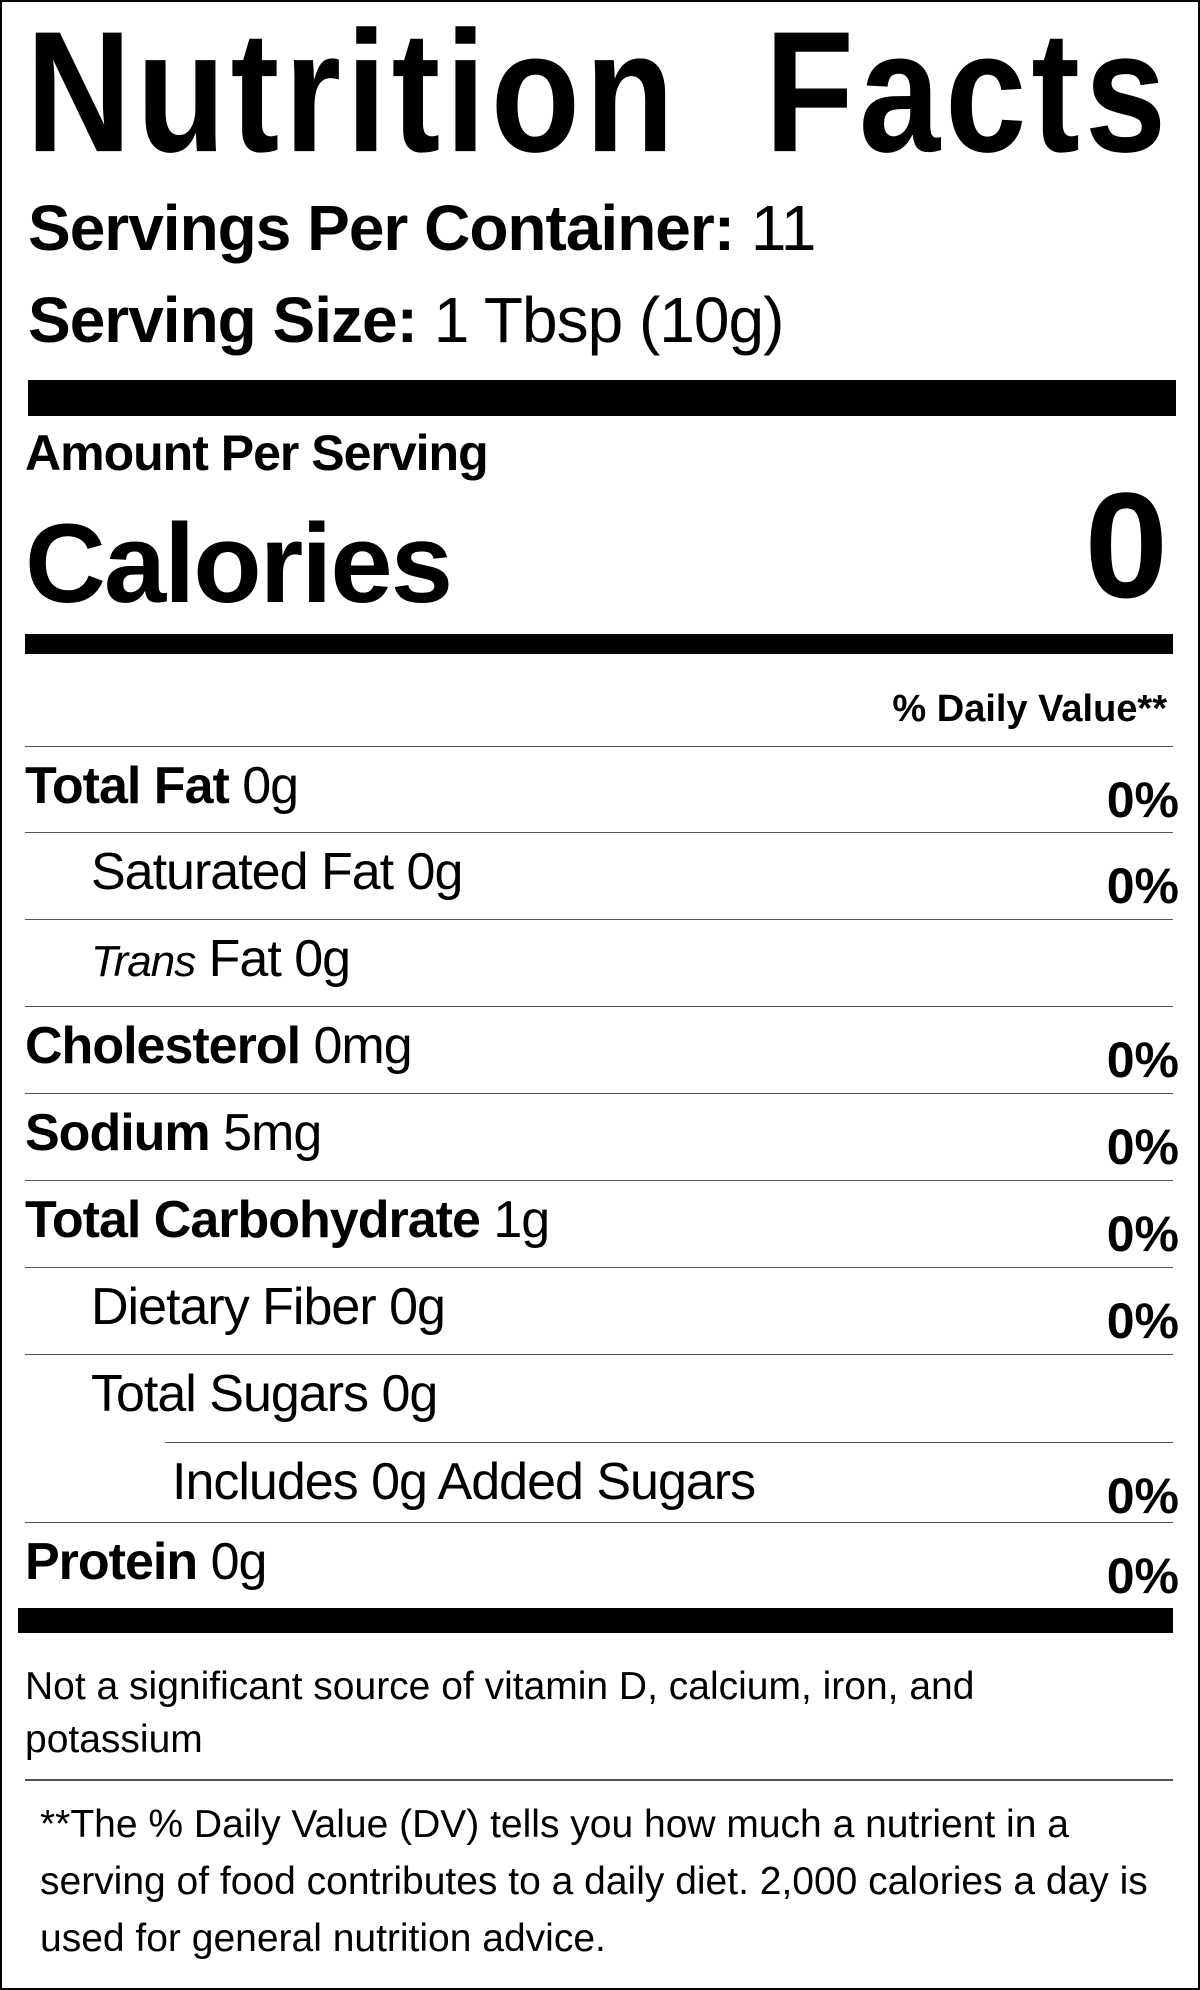  Describe the element at coordinates (599, 644) in the screenshot. I see `medium-divider` at that location.